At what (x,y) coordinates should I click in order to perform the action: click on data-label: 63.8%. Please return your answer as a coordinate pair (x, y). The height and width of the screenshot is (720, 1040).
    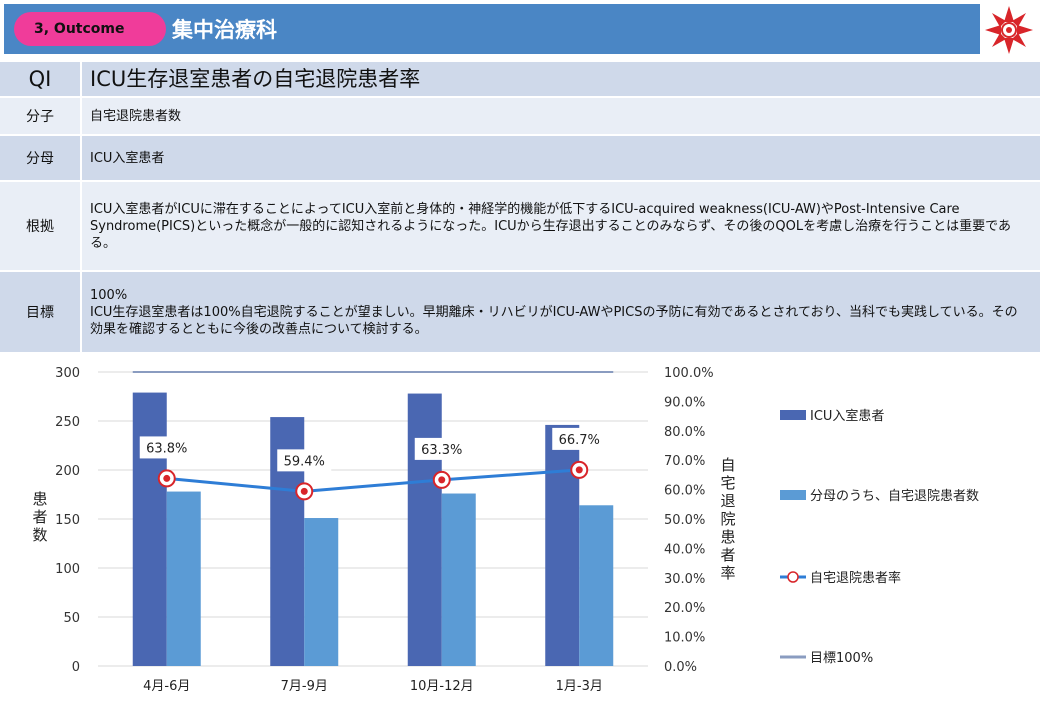
    Looking at the image, I should click on (166, 448).